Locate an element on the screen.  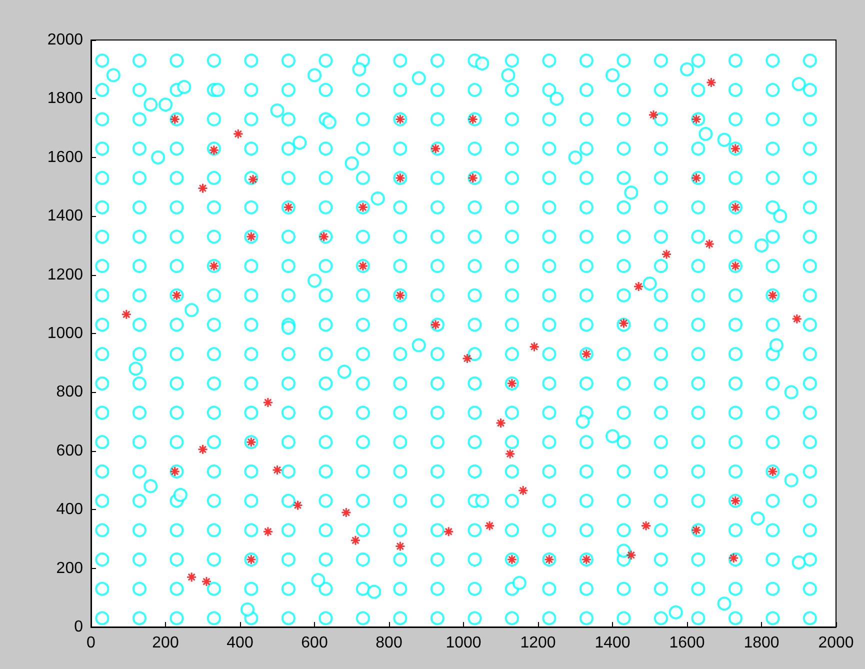
x-tick-label: 200 is located at coordinates (165, 643).